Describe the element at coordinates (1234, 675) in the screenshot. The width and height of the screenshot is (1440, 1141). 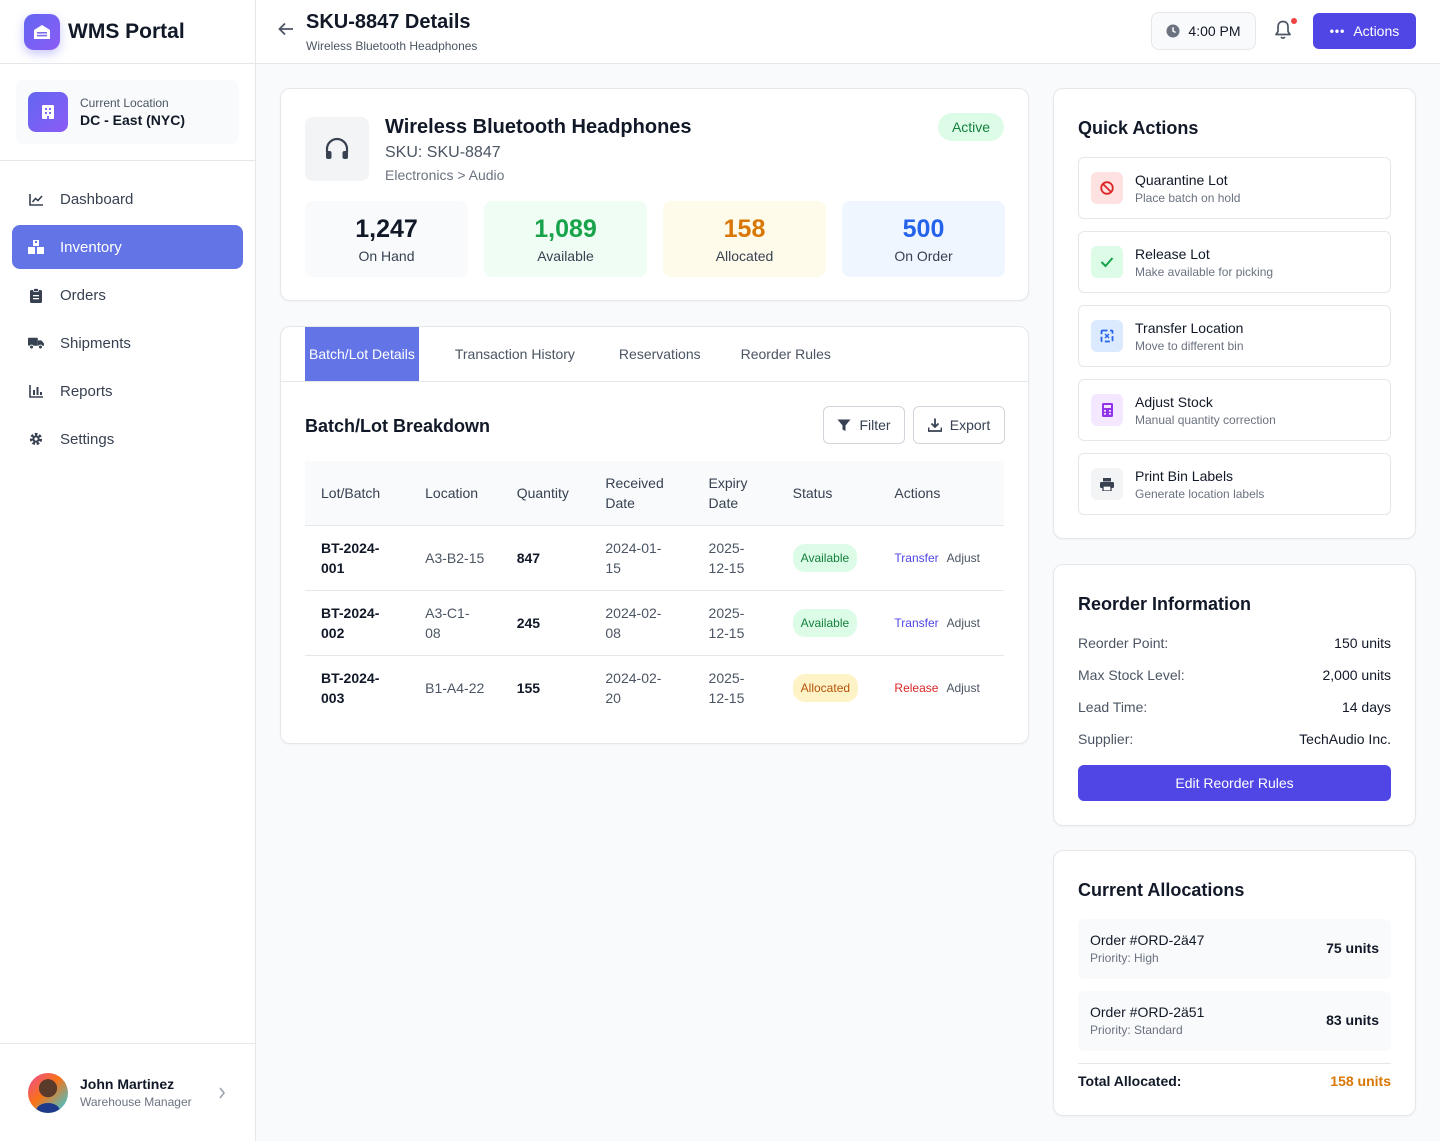
I see `reorder-row: Max Stock Level: 2,000 units` at that location.